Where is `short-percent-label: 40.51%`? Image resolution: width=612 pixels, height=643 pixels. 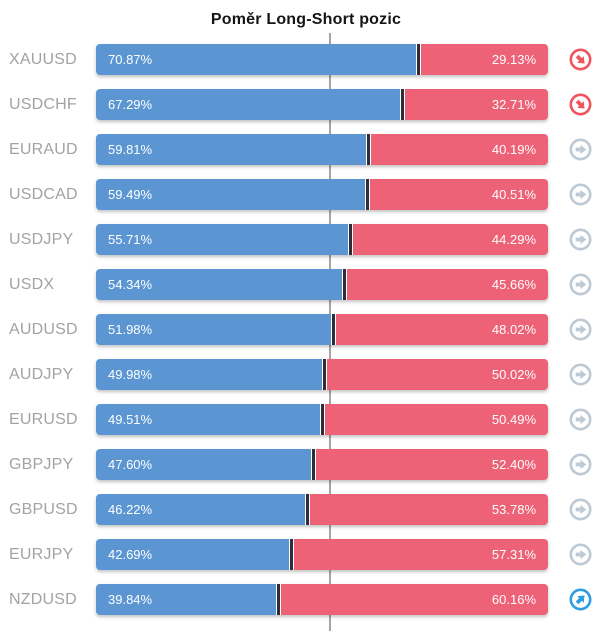 short-percent-label: 40.51% is located at coordinates (513, 194).